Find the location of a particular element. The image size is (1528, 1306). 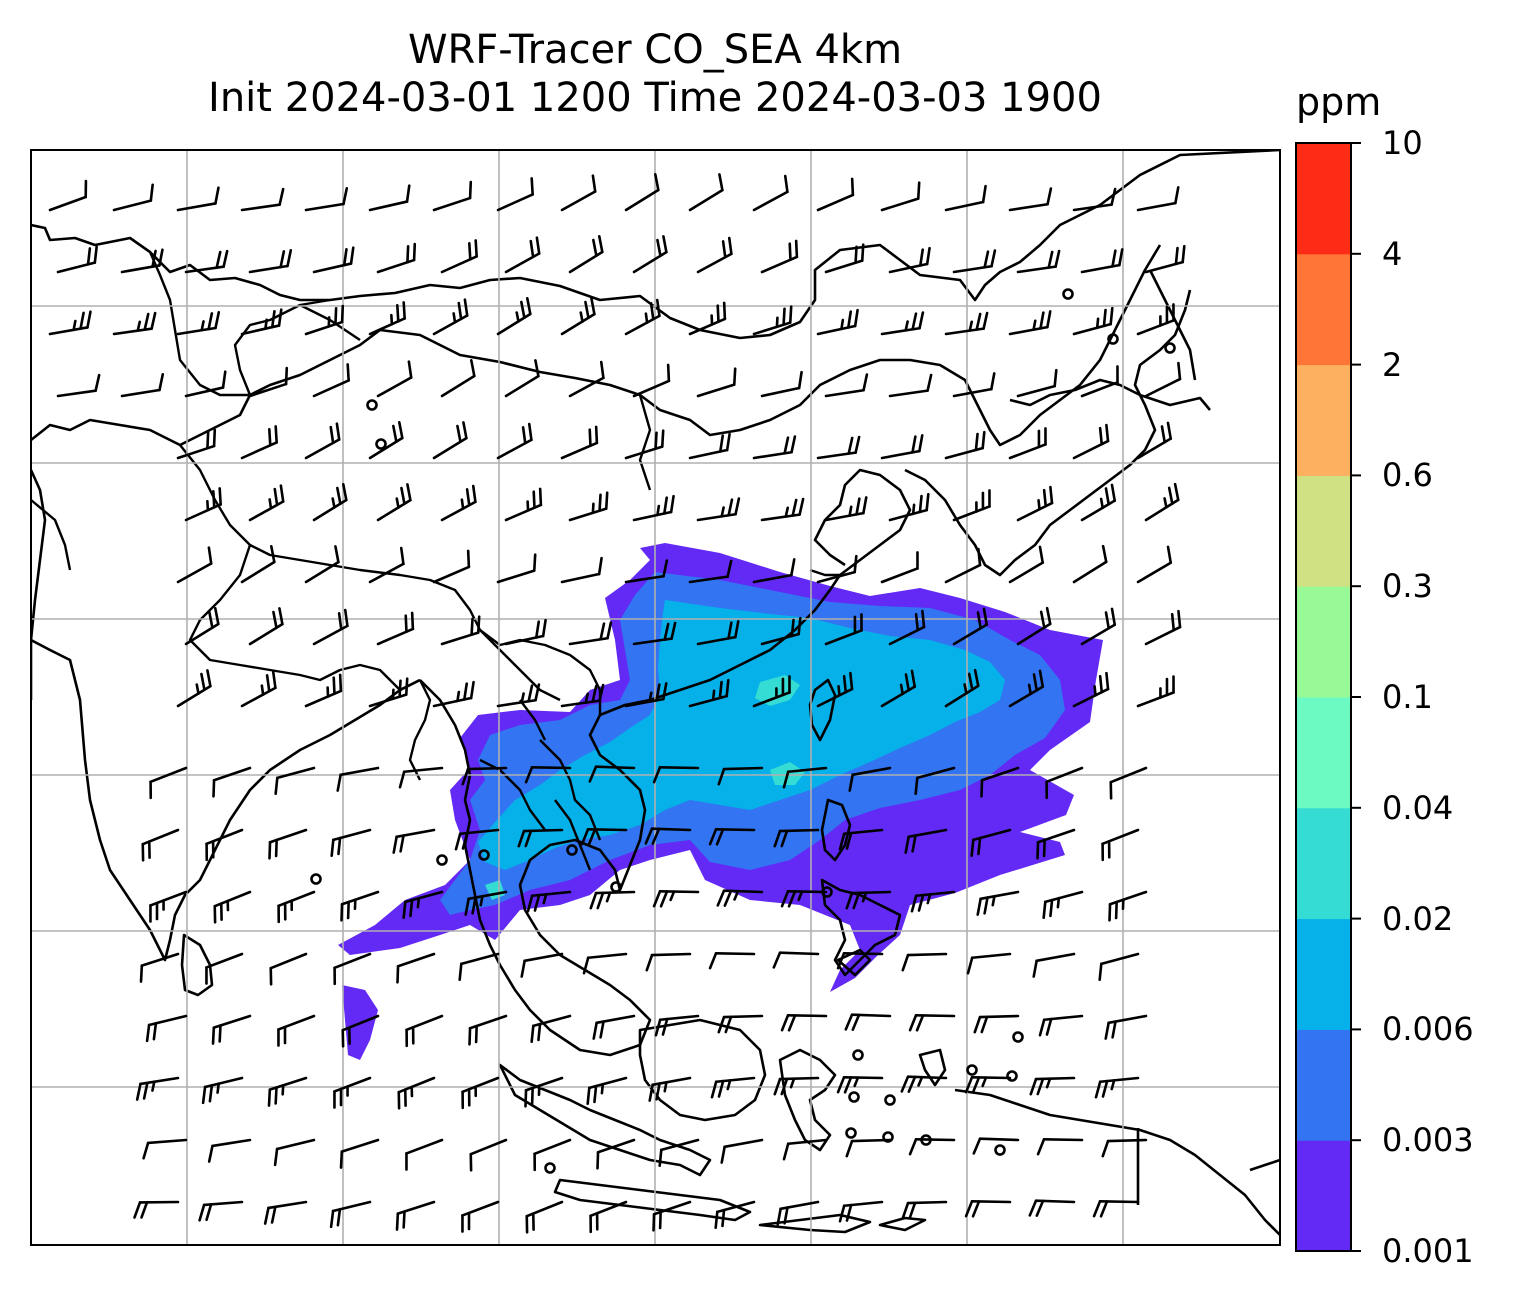

colorbar is located at coordinates (1328, 697).